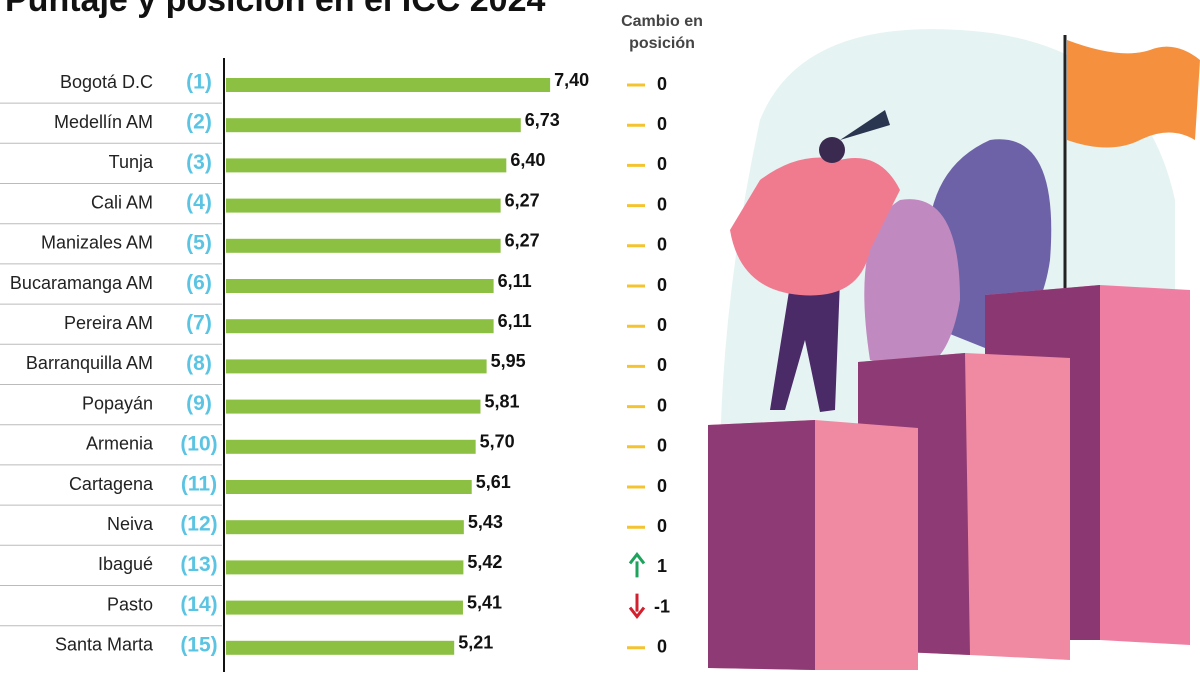 The image size is (1200, 675). Describe the element at coordinates (199, 403) in the screenshot. I see `rank-label: (9)` at that location.